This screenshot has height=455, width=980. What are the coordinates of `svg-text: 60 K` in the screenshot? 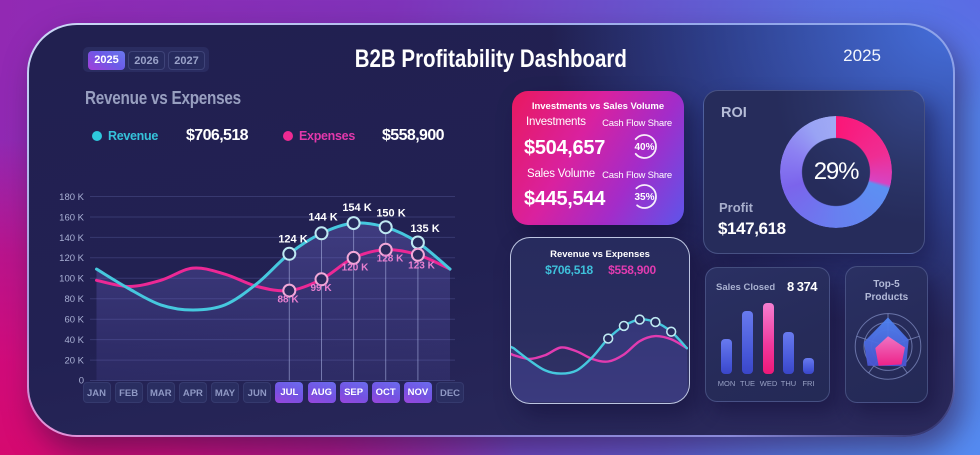 It's located at (74, 320).